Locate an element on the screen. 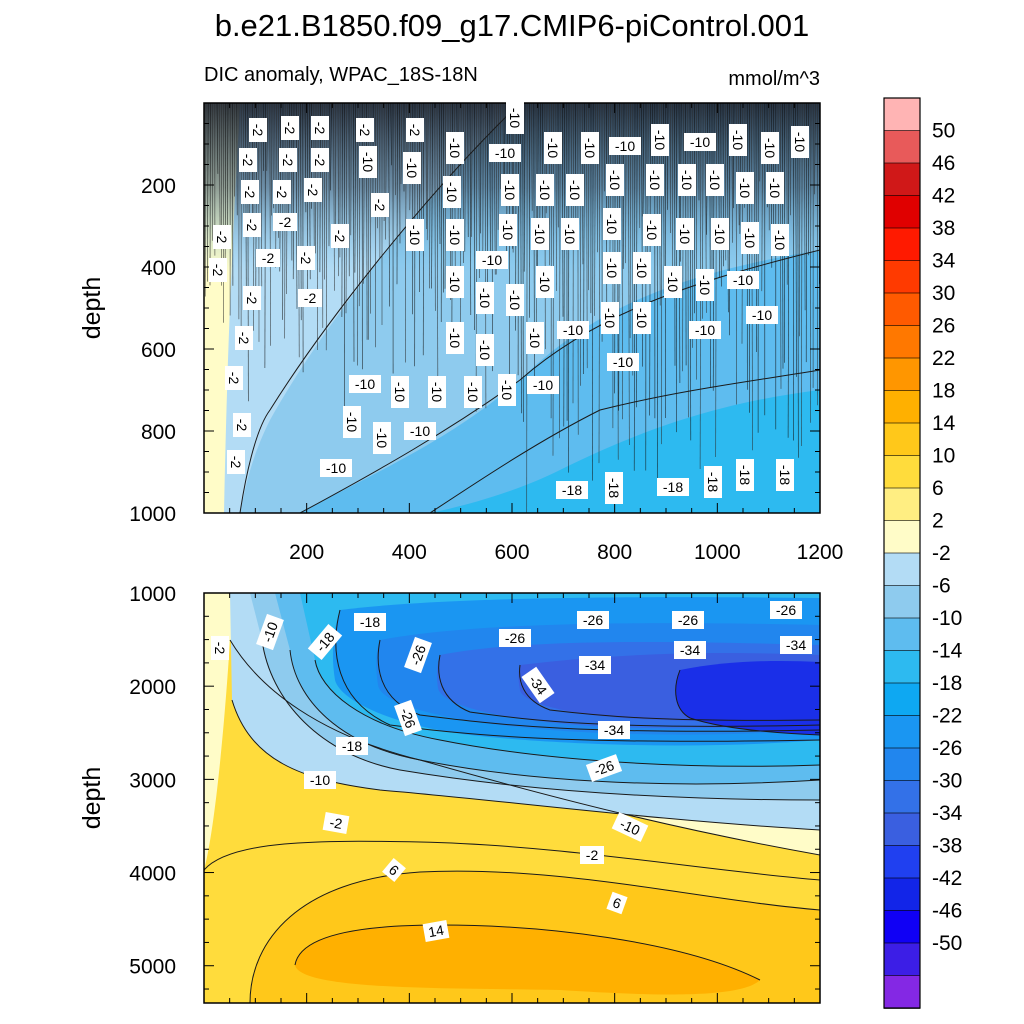  upper-contour-neg10 is located at coordinates (559, 381).